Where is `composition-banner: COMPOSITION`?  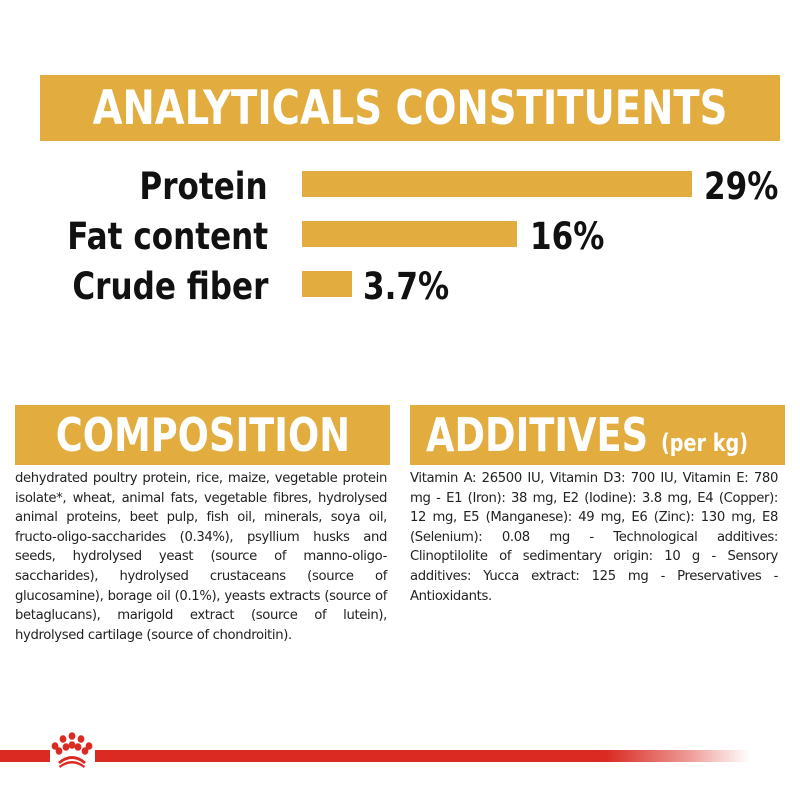 composition-banner: COMPOSITION is located at coordinates (202, 435).